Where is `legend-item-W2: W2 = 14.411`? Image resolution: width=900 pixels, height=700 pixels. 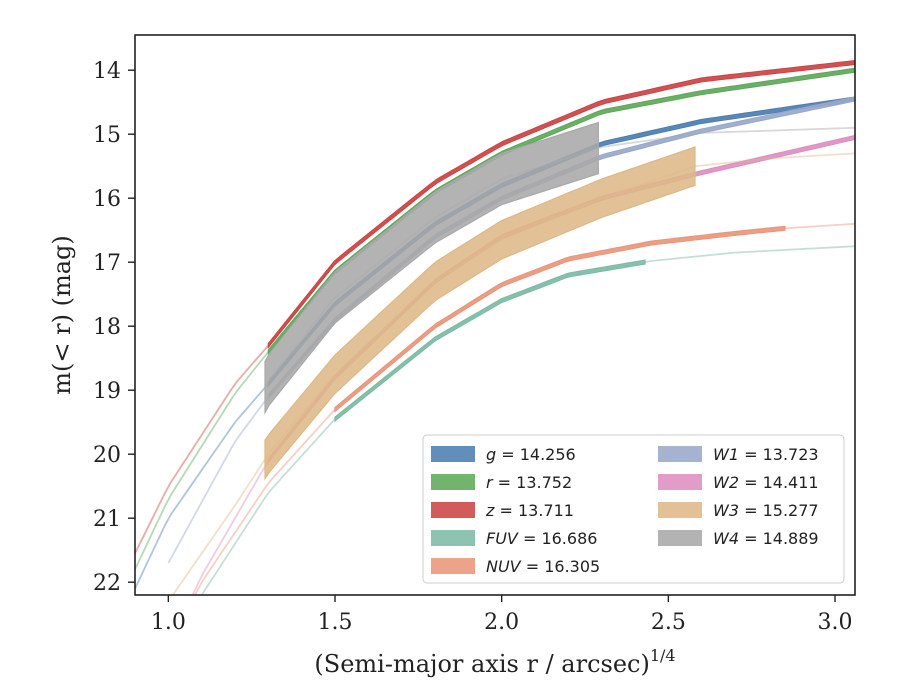 legend-item-W2: W2 = 14.411 is located at coordinates (738, 482).